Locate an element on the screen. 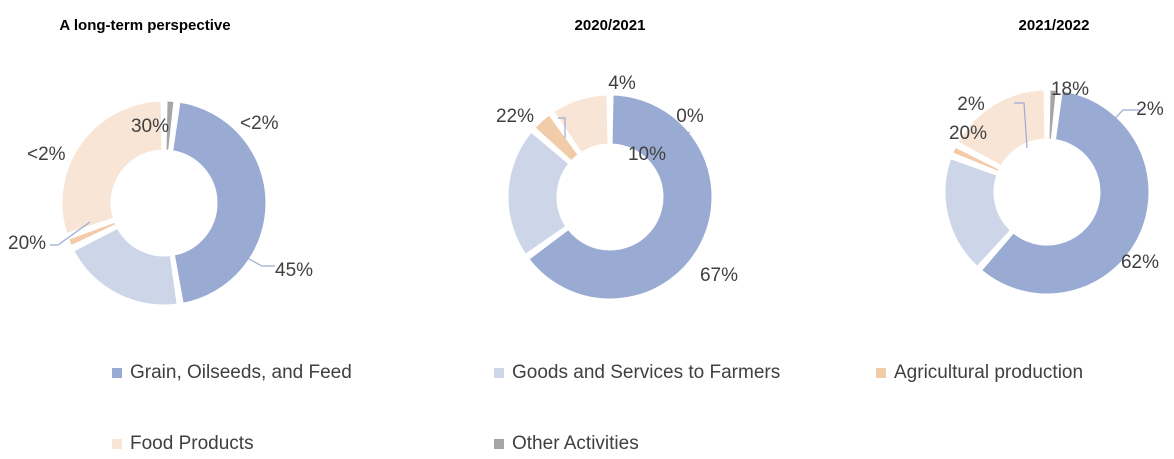  legend-item-grain: Grain, Oilseeds, and Feed is located at coordinates (232, 373).